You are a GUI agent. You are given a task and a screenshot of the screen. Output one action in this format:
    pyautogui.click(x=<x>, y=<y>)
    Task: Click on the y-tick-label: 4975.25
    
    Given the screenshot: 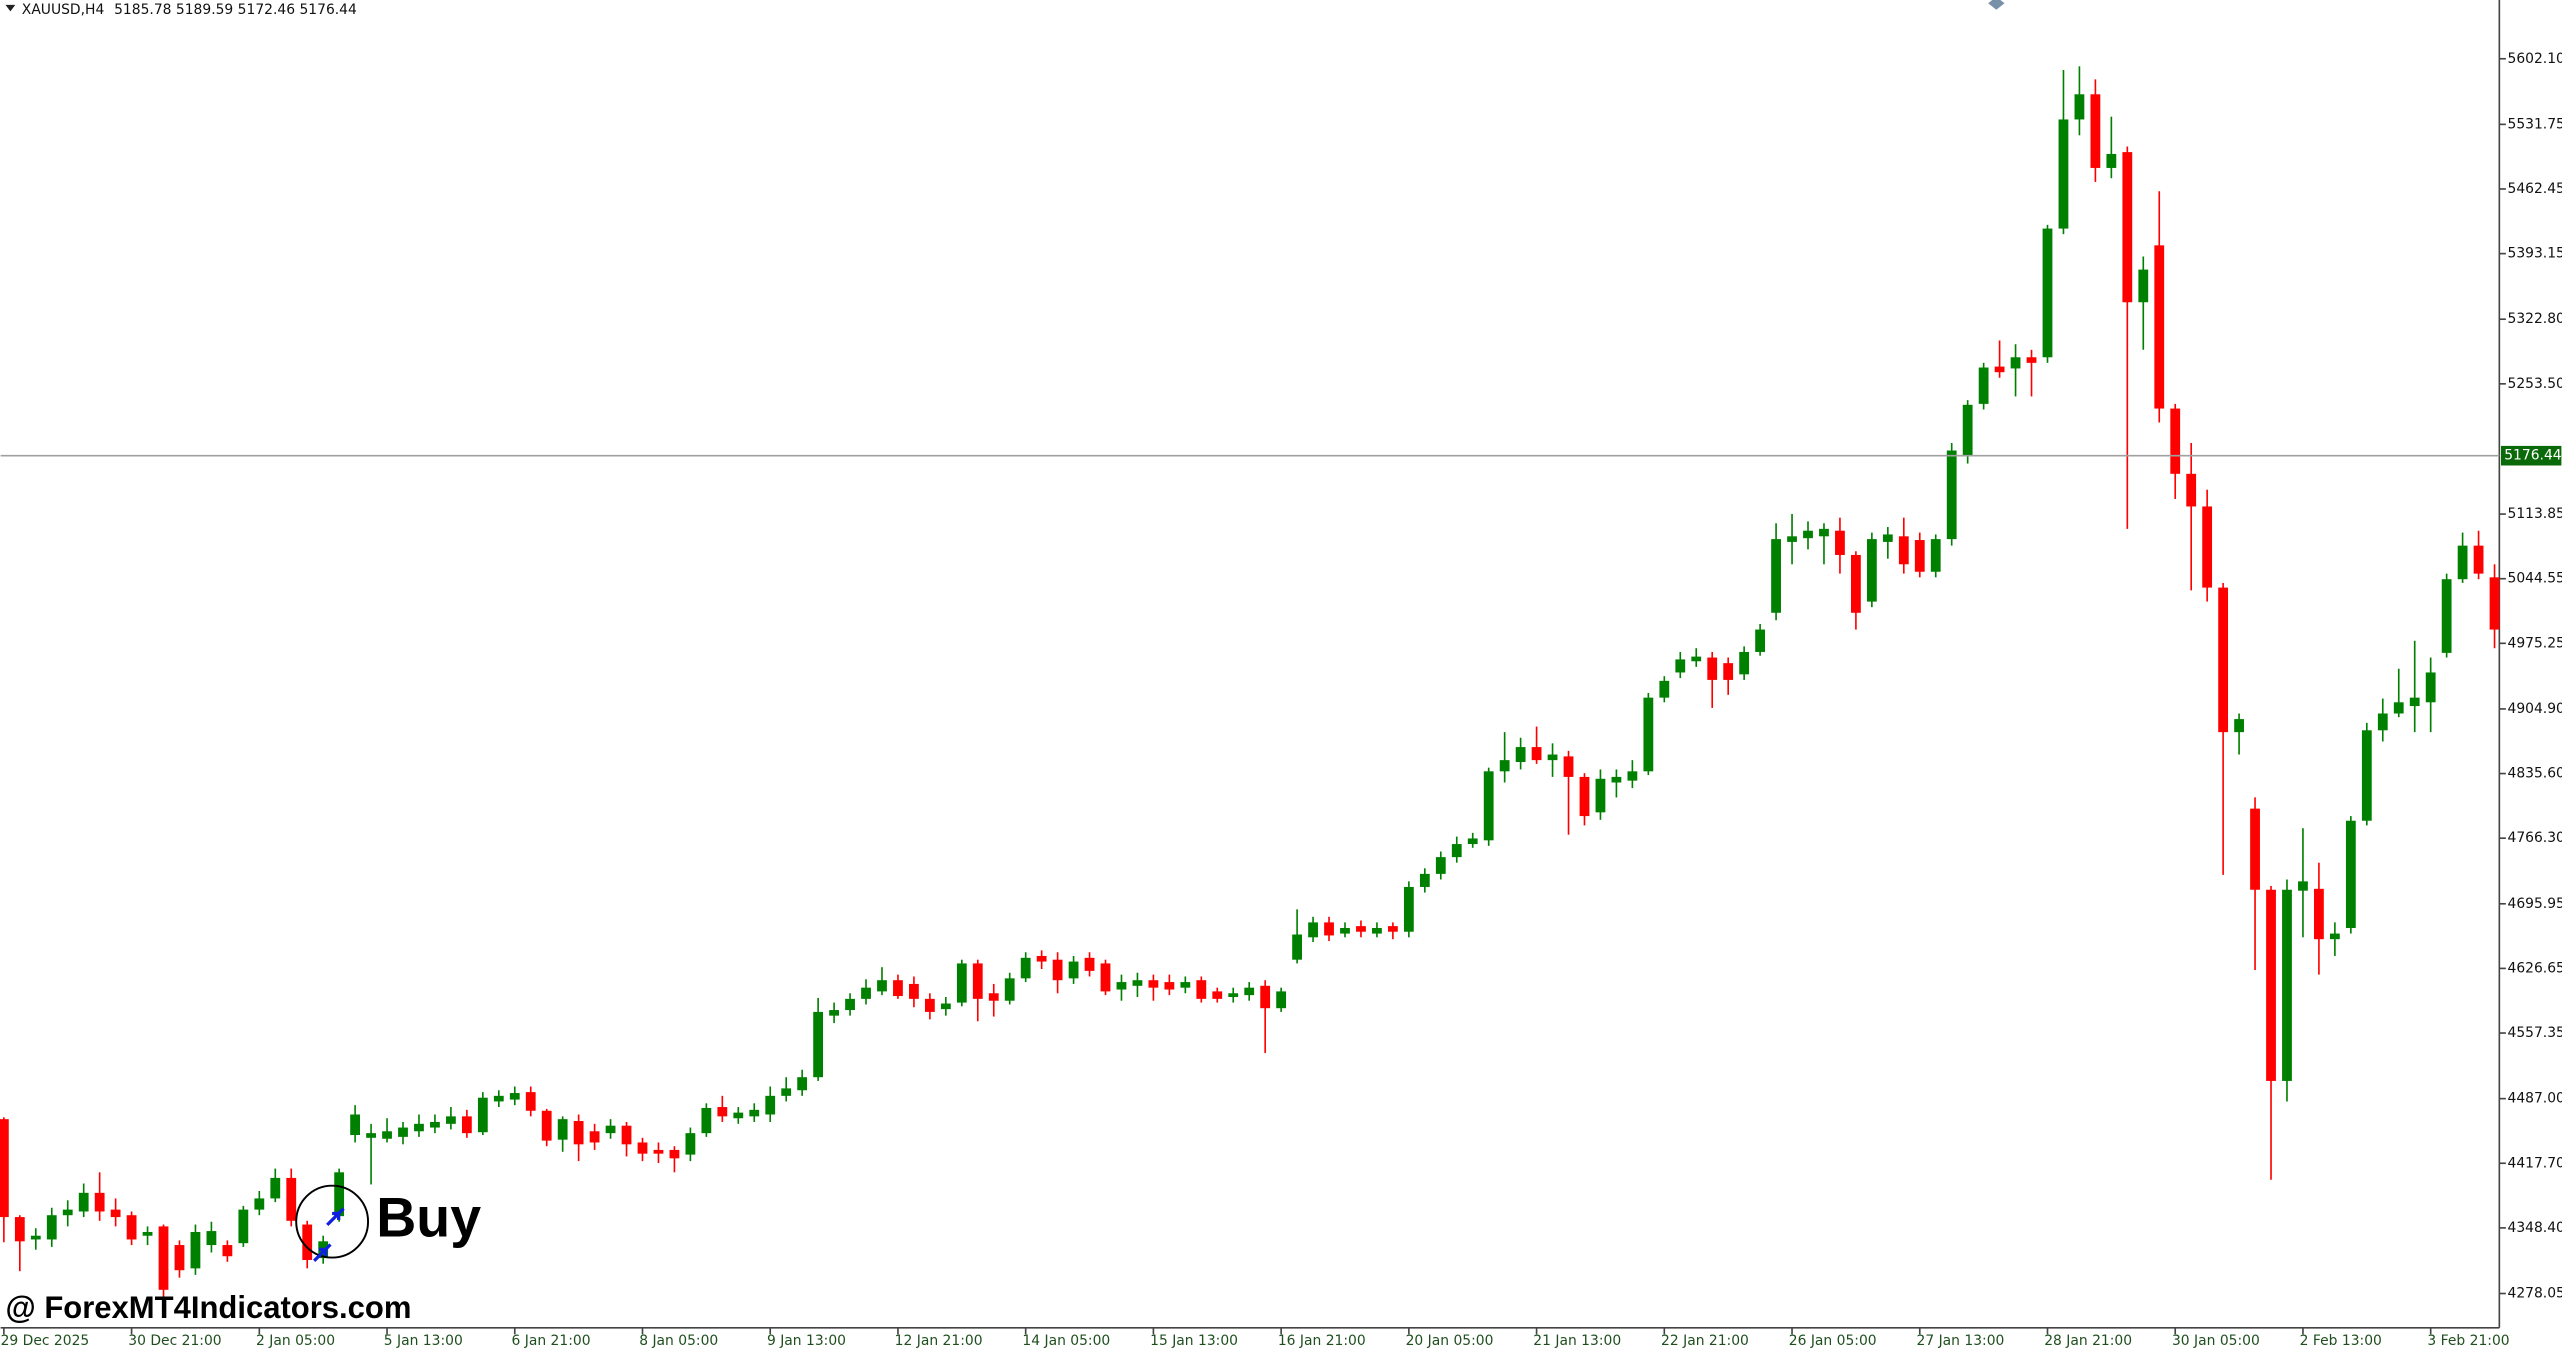 What is the action you would take?
    pyautogui.click(x=2535, y=643)
    